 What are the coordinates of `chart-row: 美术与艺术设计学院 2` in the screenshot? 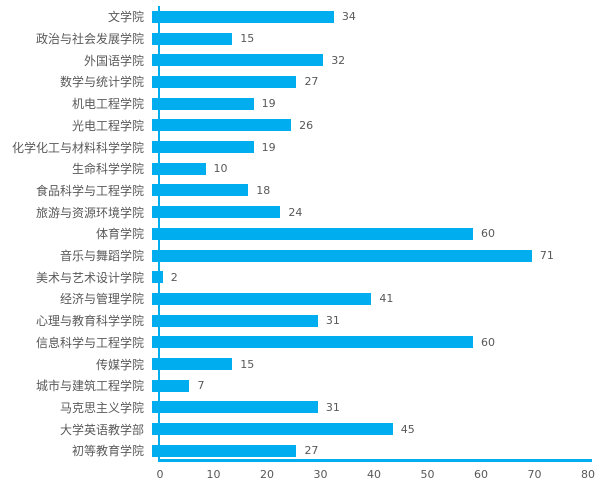 It's located at (300, 277).